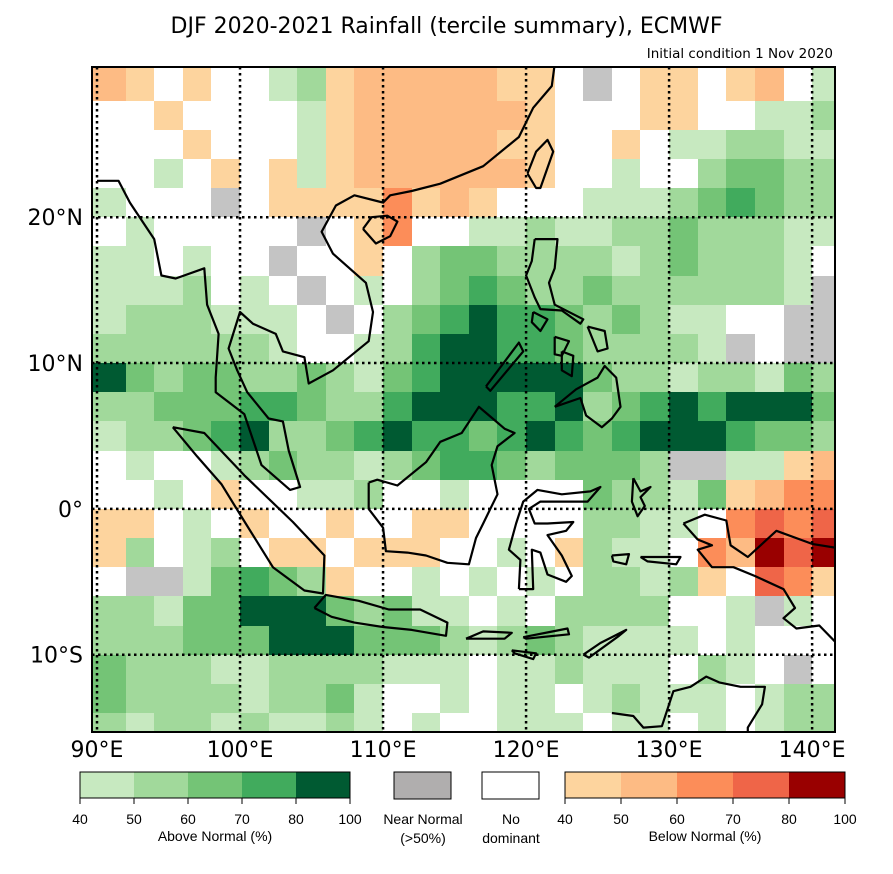 The width and height of the screenshot is (893, 874). What do you see at coordinates (812, 750) in the screenshot?
I see `lon-label: 140°E` at bounding box center [812, 750].